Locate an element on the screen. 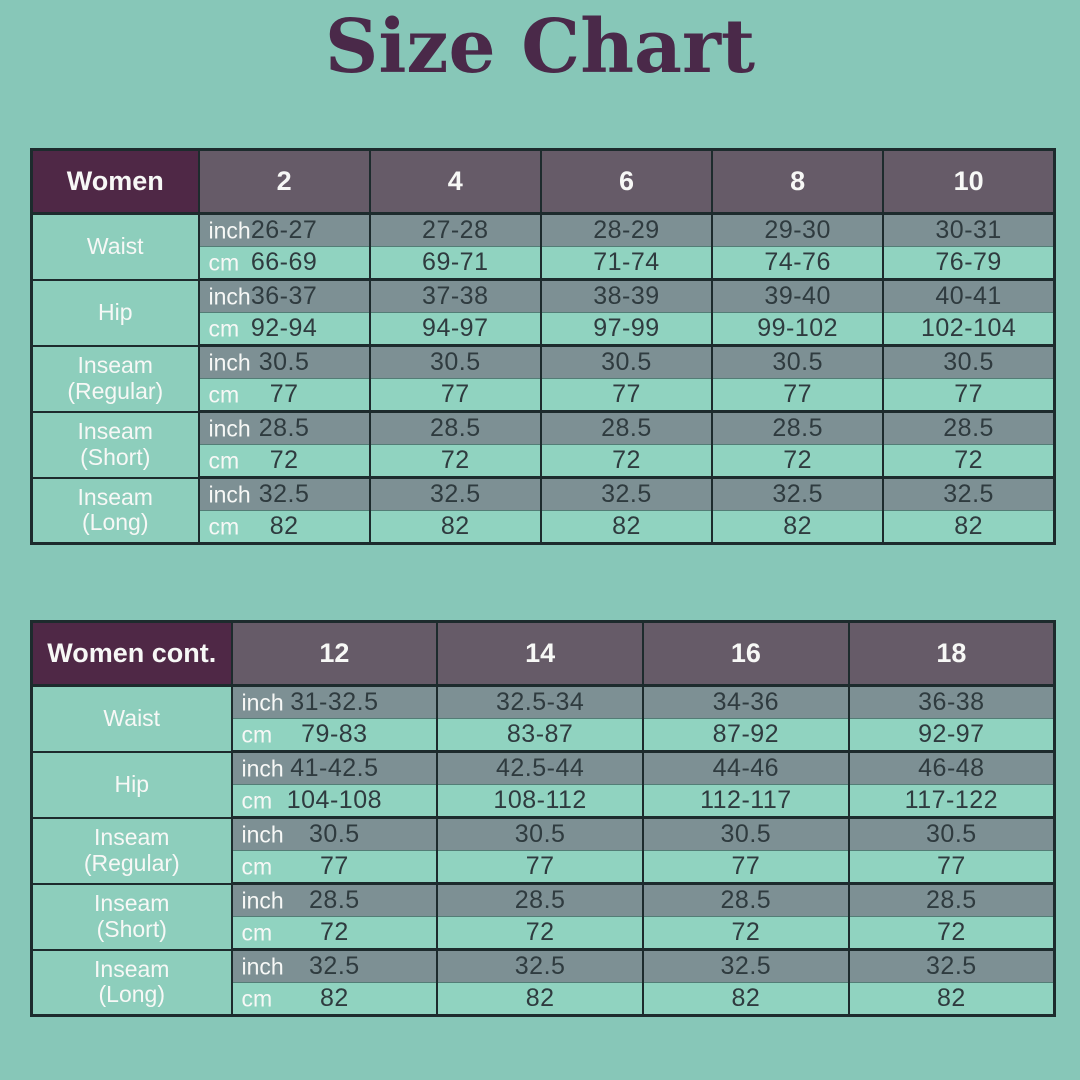 The width and height of the screenshot is (1080, 1080). measurement-inch-row: Waist inch 31-32.5 32.5-34 34-36 36-38 is located at coordinates (543, 718).